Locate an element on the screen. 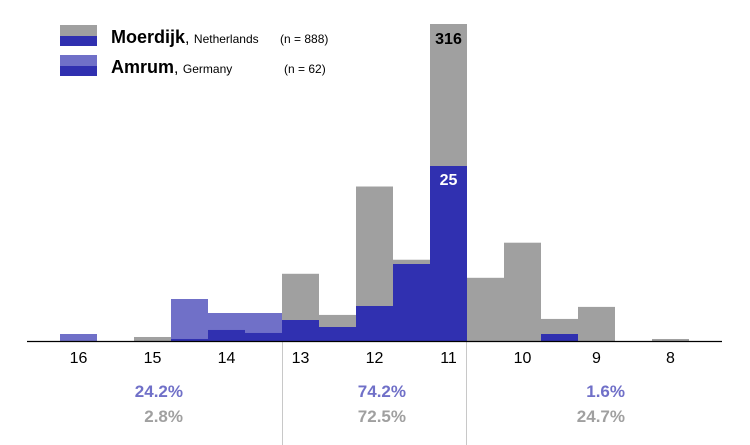 Image resolution: width=750 pixels, height=445 pixels. x-tick-label: 11 is located at coordinates (448, 358).